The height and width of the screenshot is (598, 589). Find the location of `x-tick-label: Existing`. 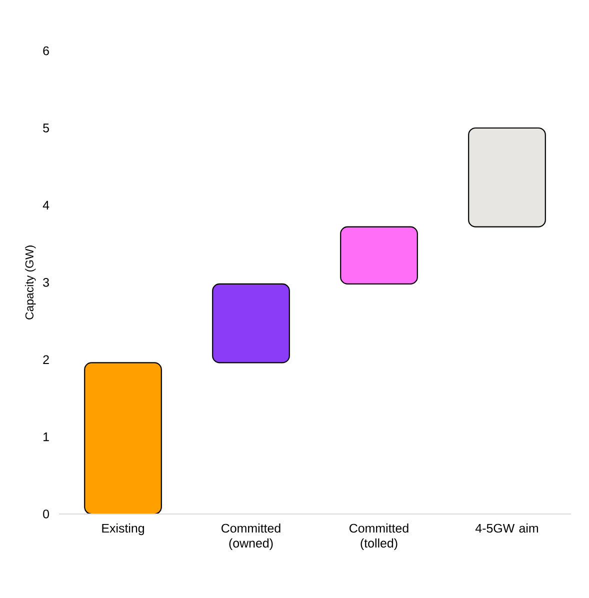

x-tick-label: Existing is located at coordinates (123, 529).